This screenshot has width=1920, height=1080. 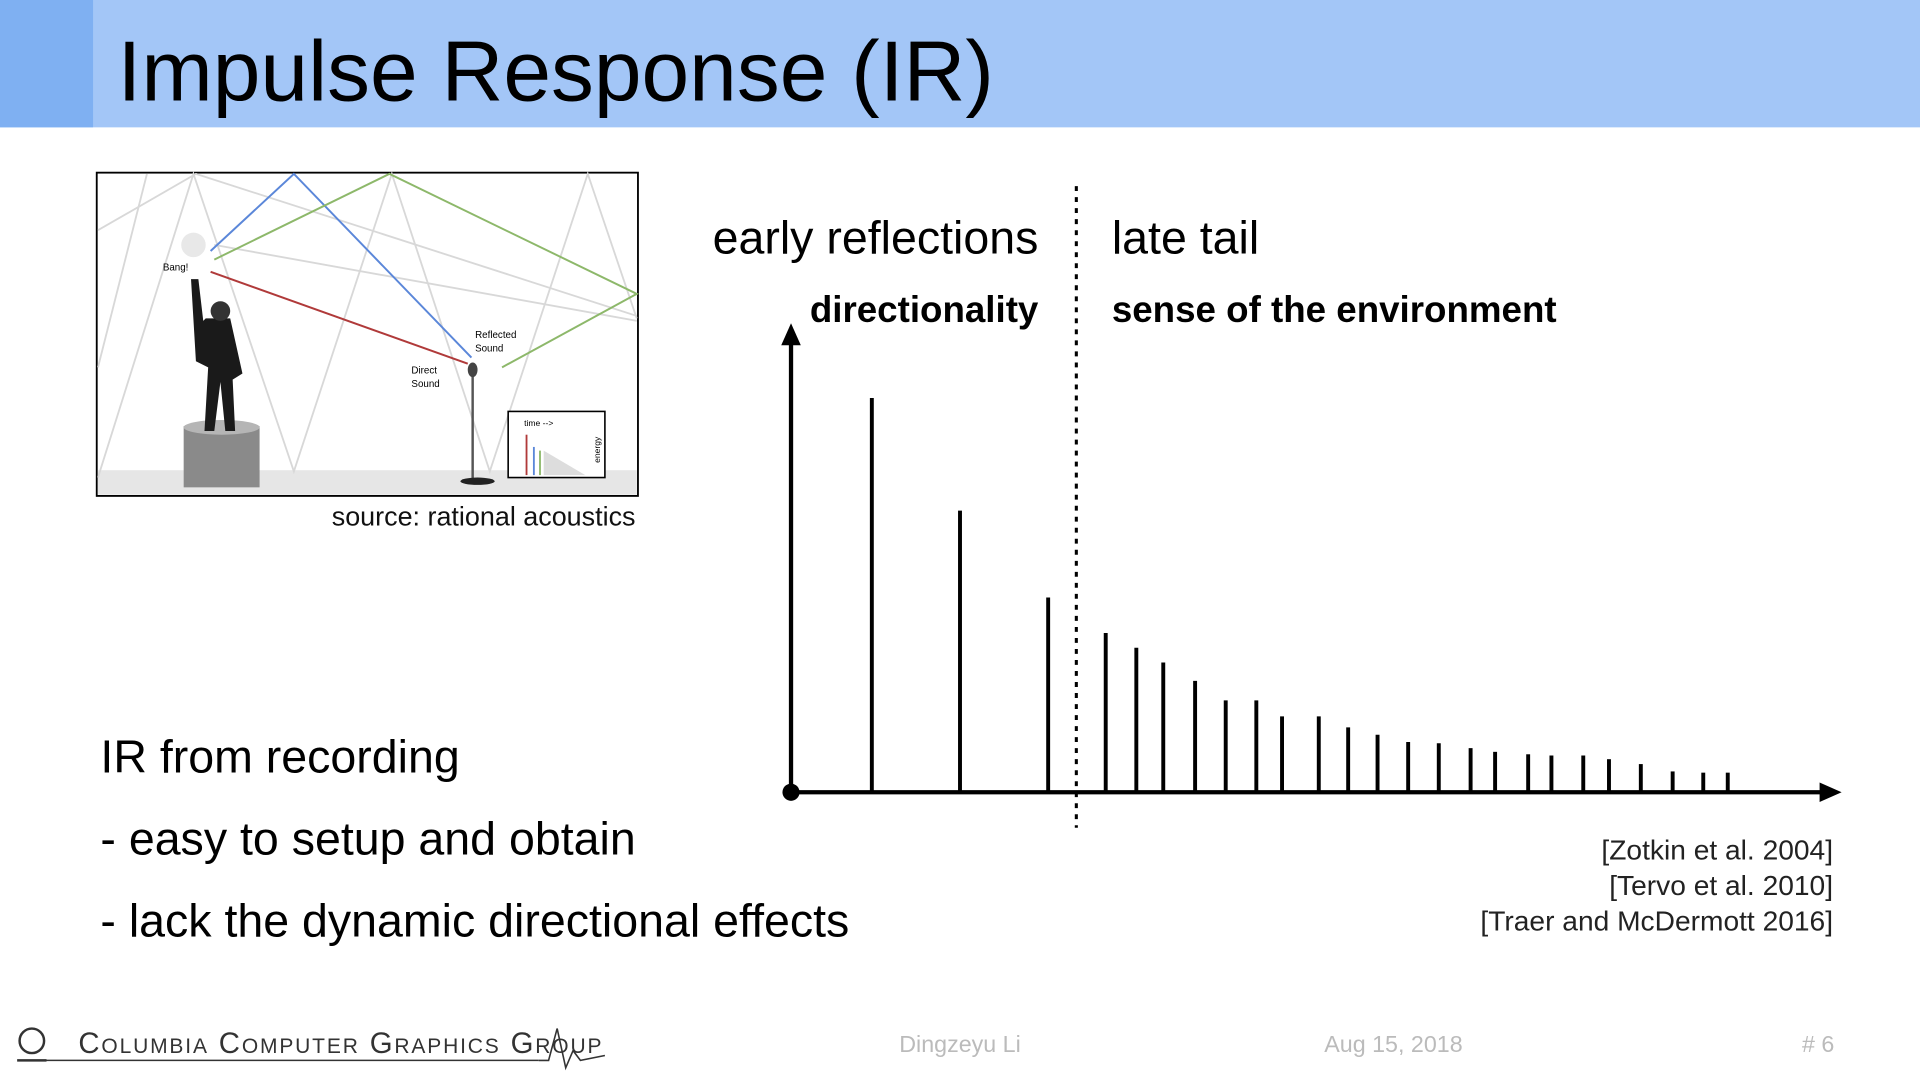 What do you see at coordinates (924, 309) in the screenshot?
I see `early-sub: directionality` at bounding box center [924, 309].